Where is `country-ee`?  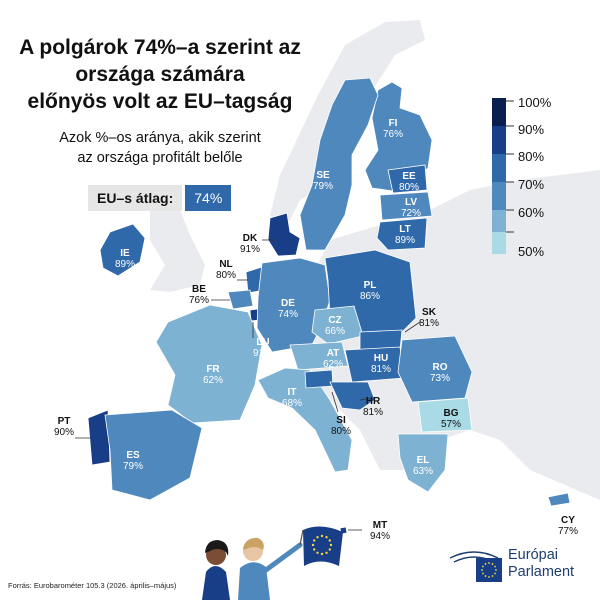 country-ee is located at coordinates (407, 179).